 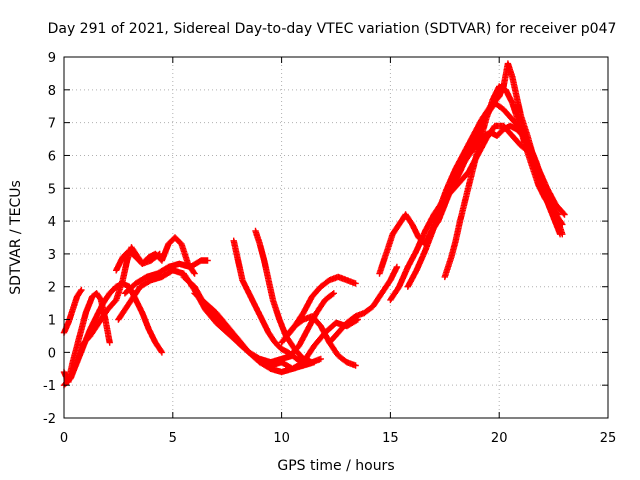 I want to click on y-tick-label: 7, so click(x=52, y=124).